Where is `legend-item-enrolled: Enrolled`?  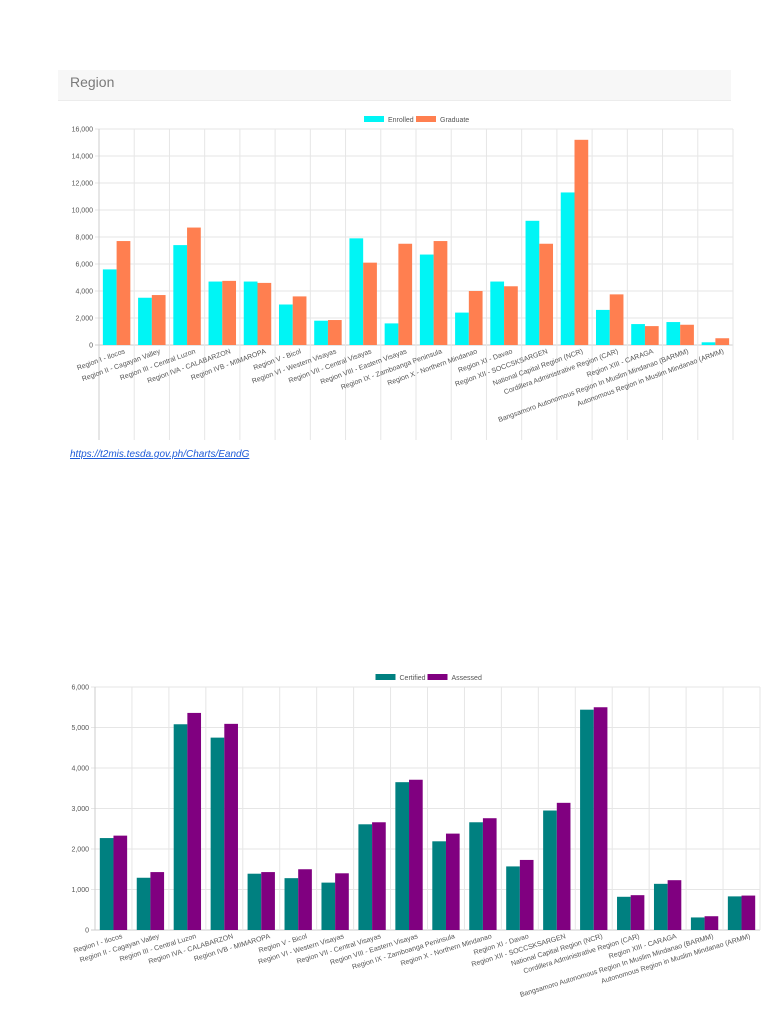 legend-item-enrolled: Enrolled is located at coordinates (389, 120).